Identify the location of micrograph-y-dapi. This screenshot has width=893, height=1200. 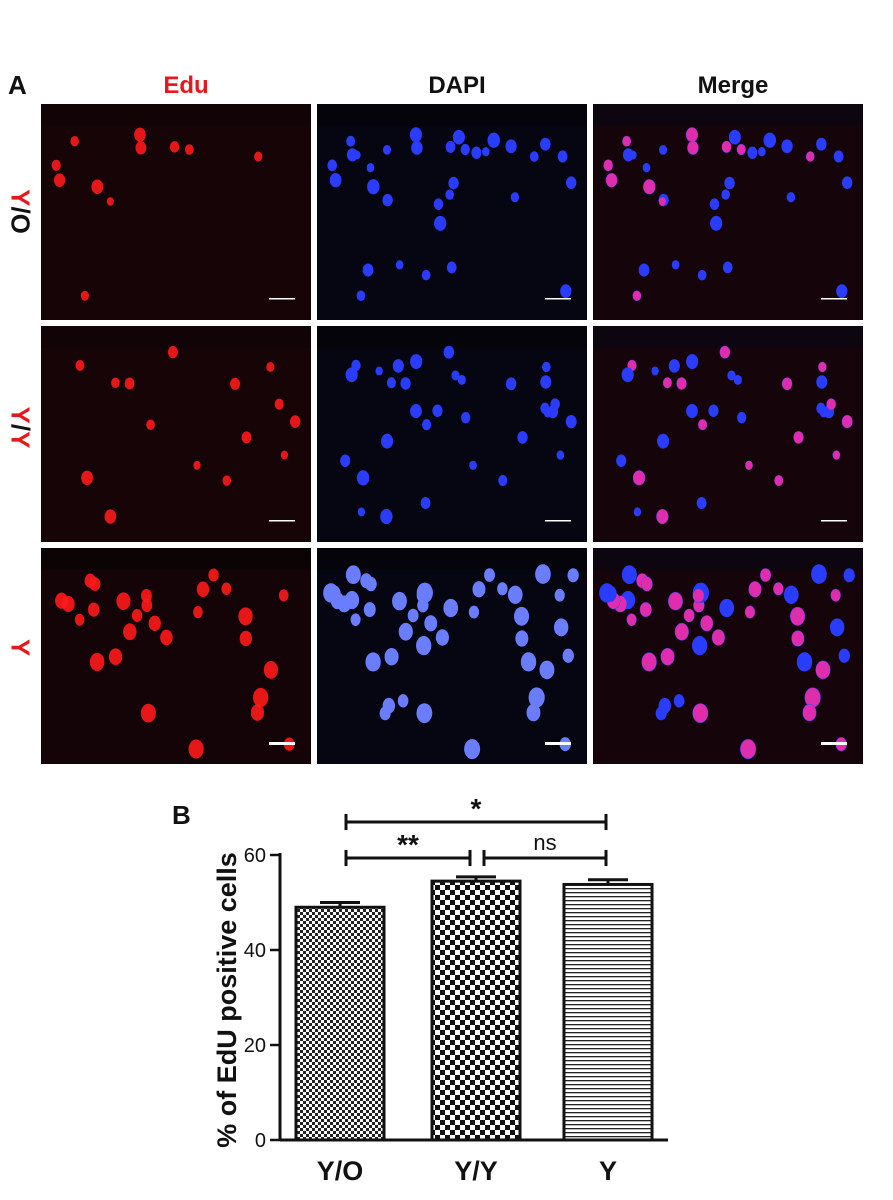
(452, 656).